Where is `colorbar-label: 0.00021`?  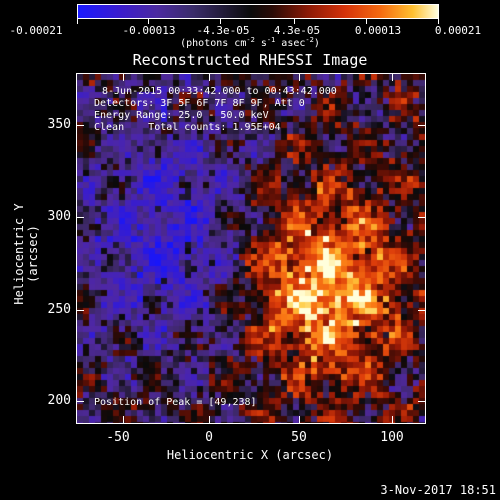
colorbar-label: 0.00021 is located at coordinates (458, 30).